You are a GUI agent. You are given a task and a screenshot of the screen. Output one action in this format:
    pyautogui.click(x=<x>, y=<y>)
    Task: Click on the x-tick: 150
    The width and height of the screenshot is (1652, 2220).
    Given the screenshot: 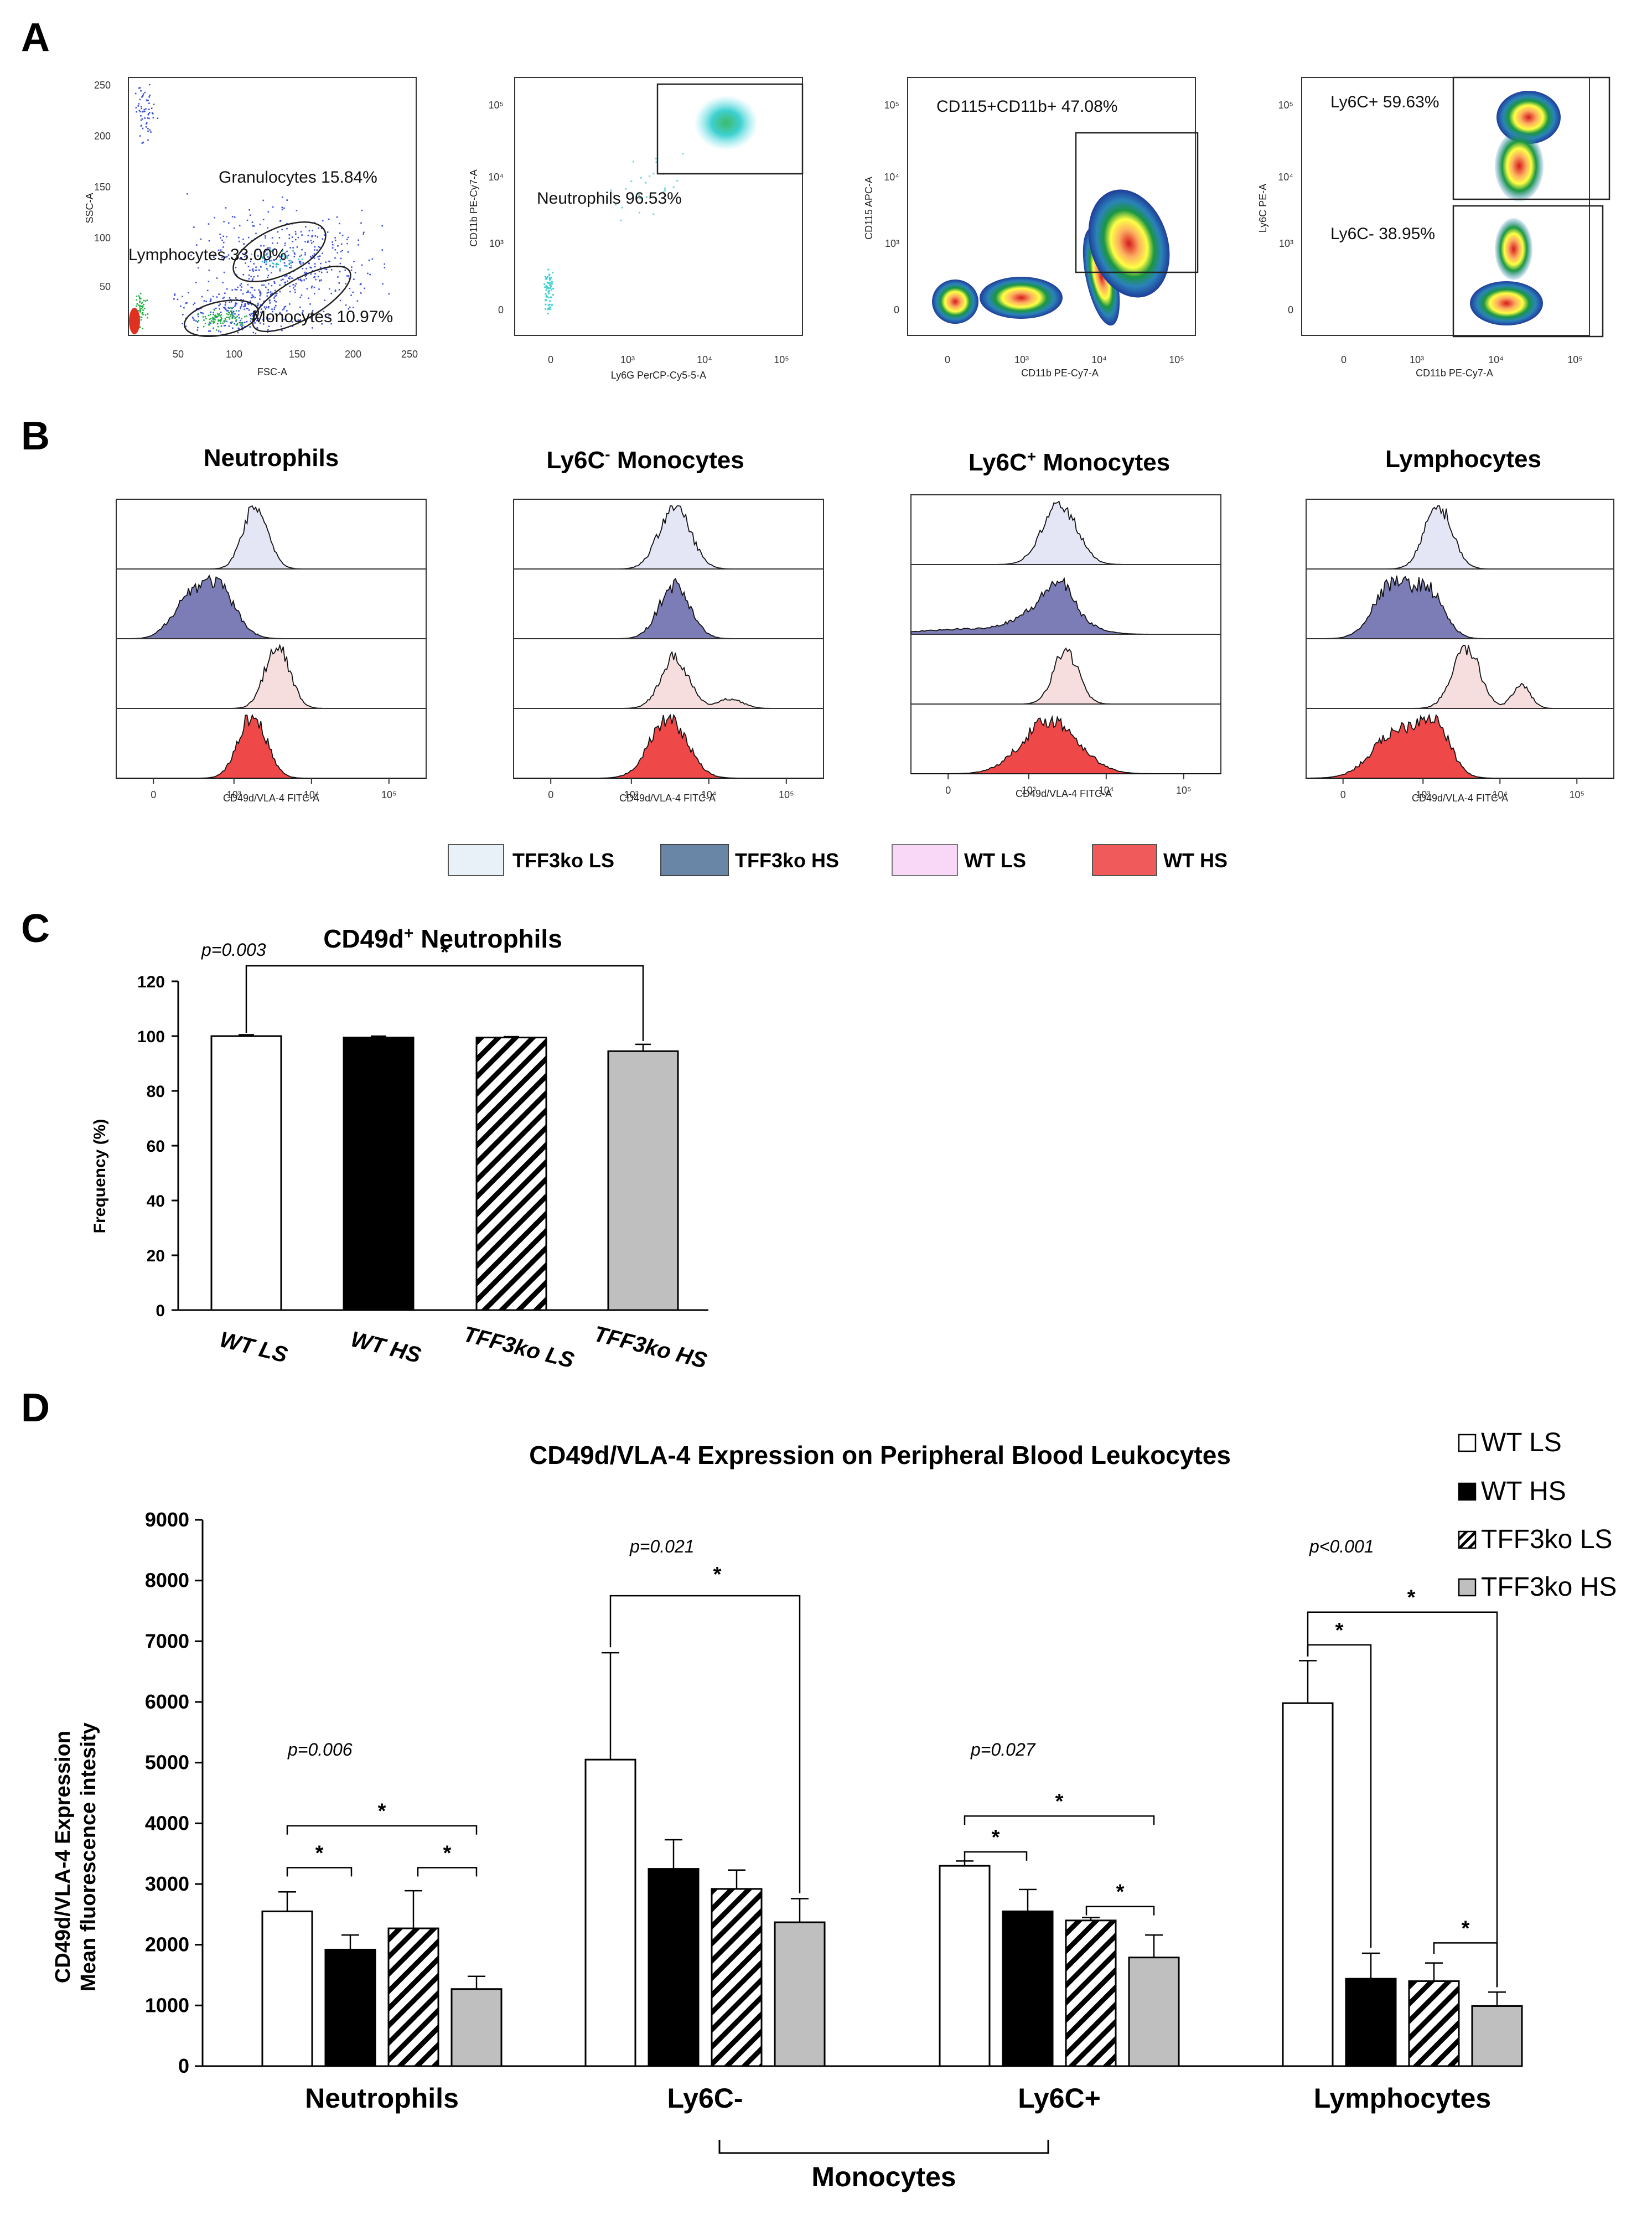 What is the action you would take?
    pyautogui.click(x=297, y=354)
    